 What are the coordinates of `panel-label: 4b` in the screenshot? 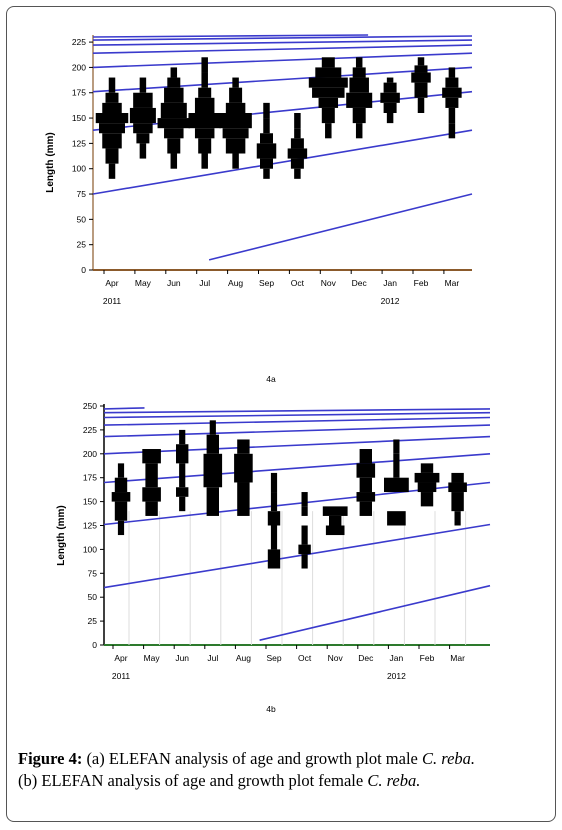 It's located at (271, 709).